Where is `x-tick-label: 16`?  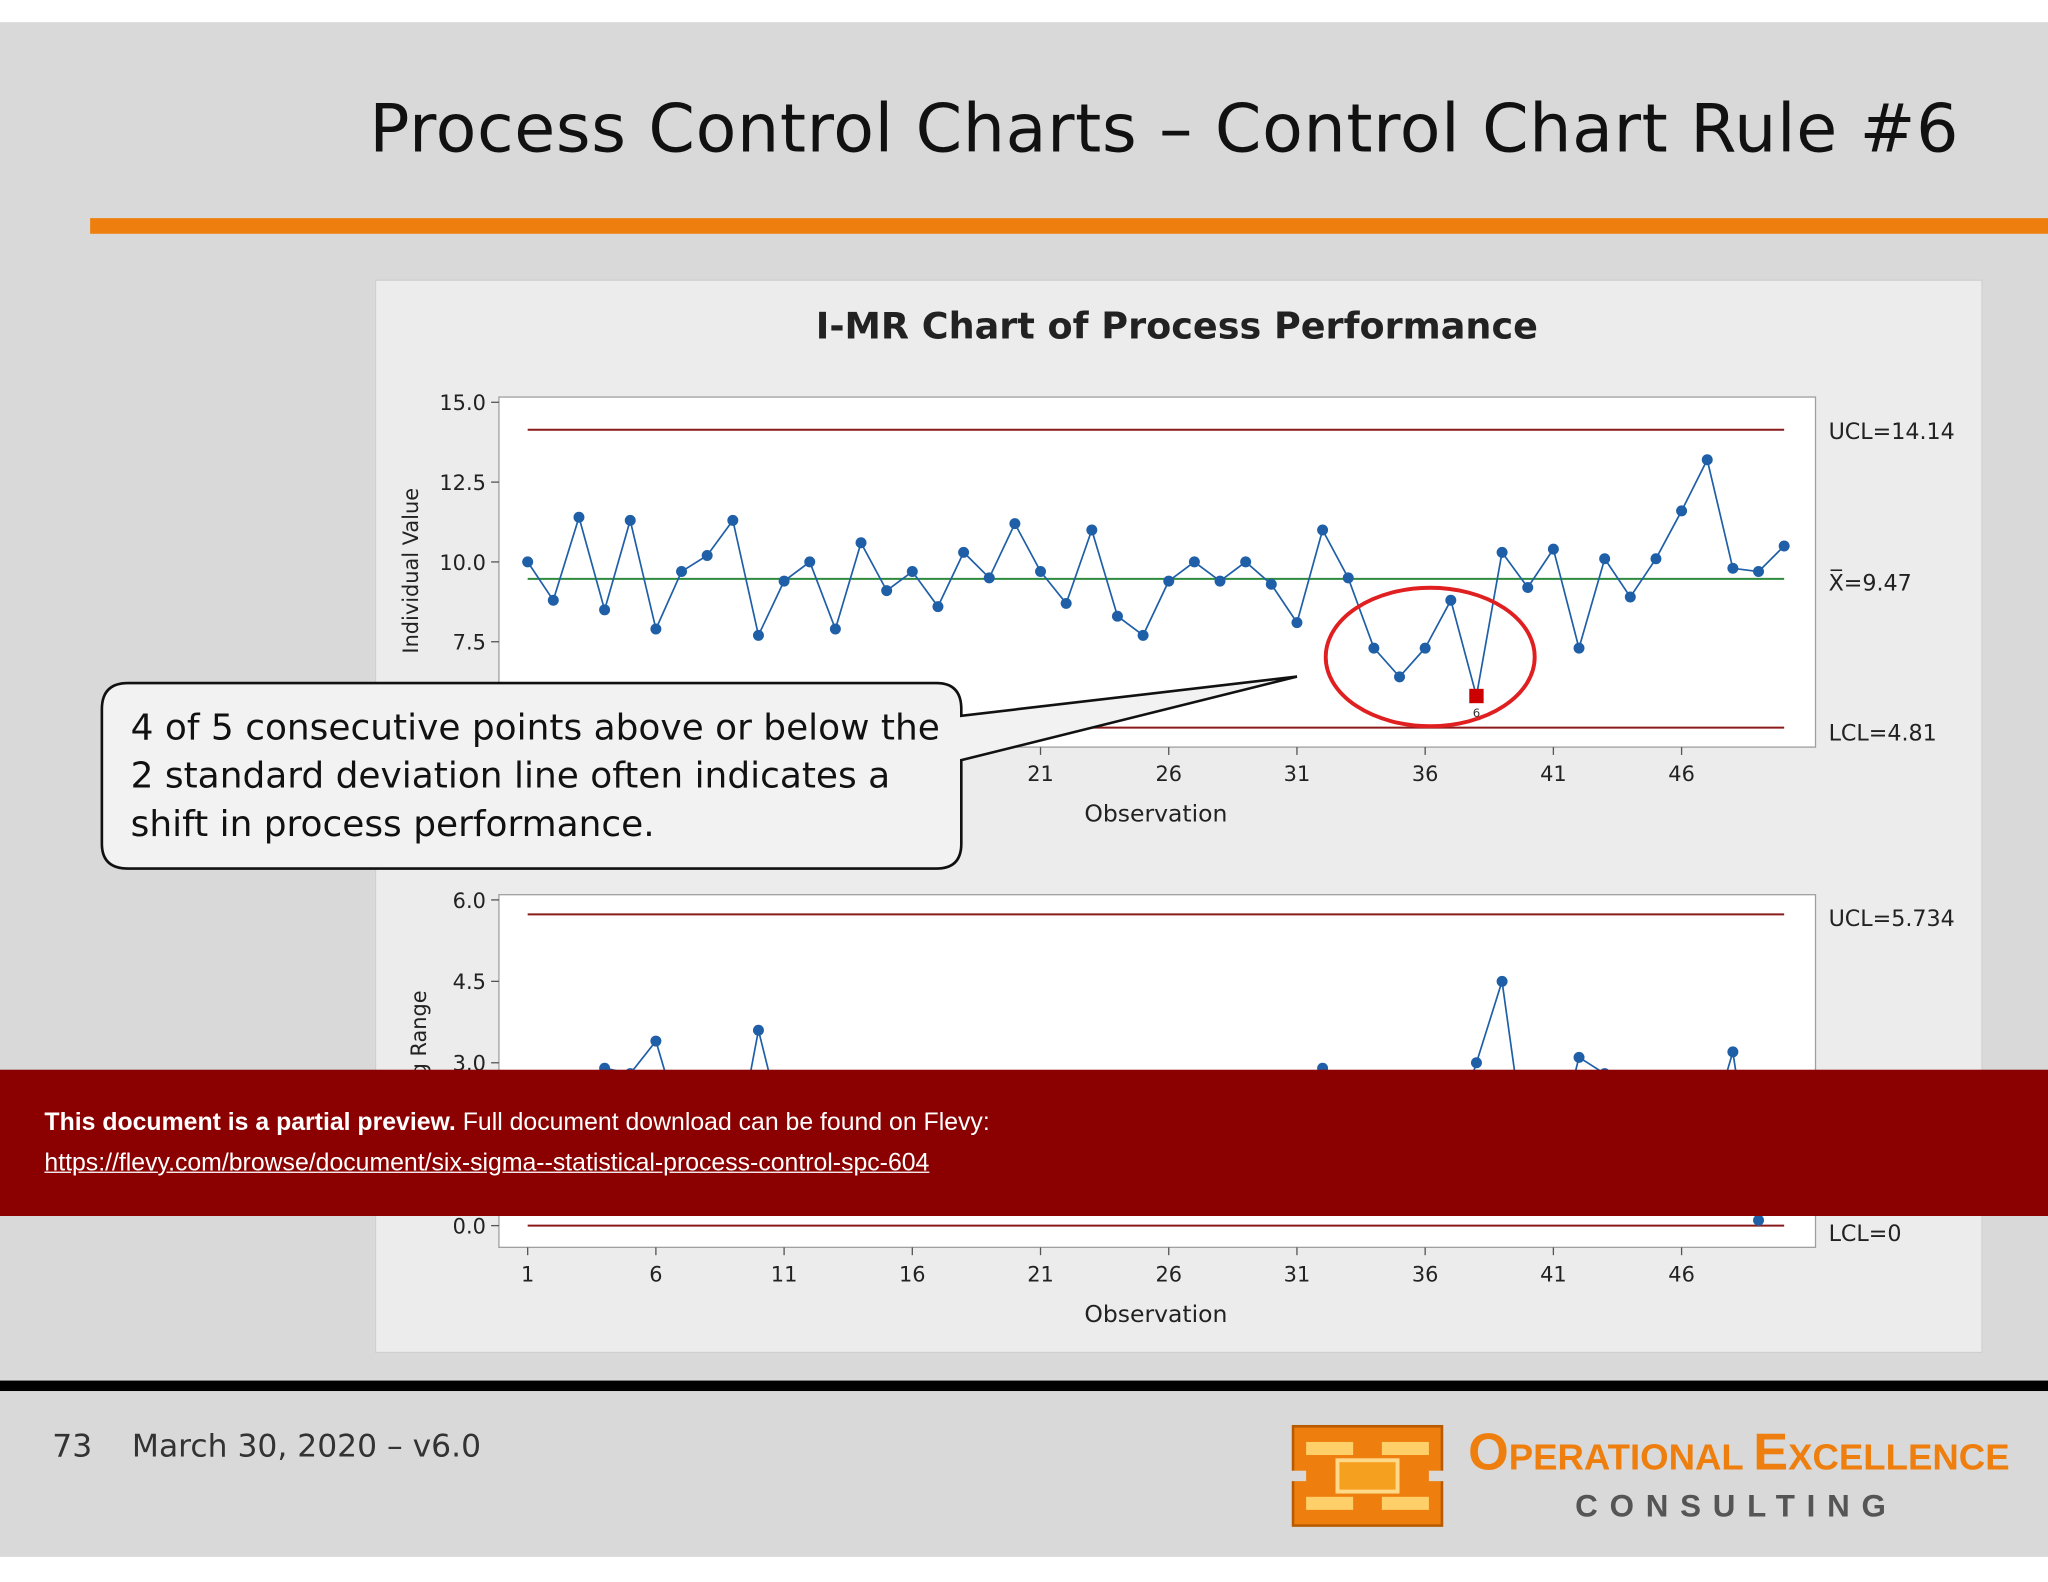 x-tick-label: 16 is located at coordinates (912, 1274).